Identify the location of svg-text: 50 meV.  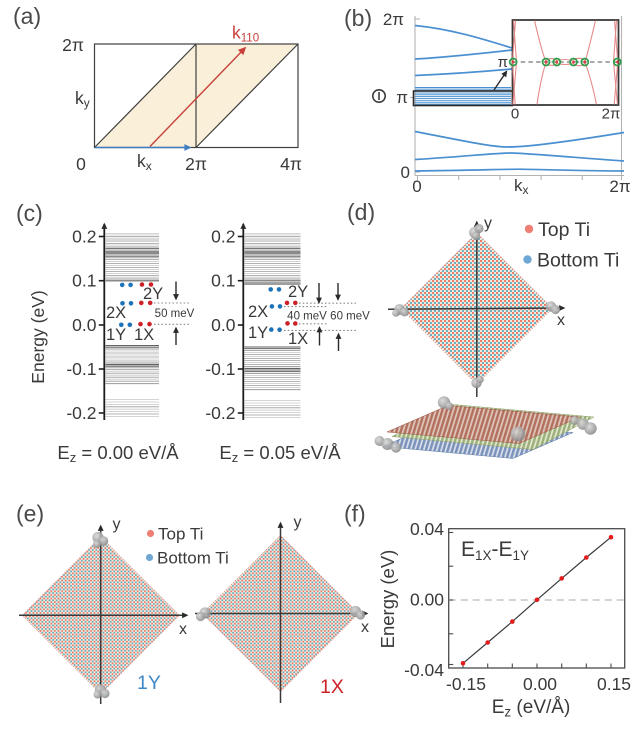
(175, 314).